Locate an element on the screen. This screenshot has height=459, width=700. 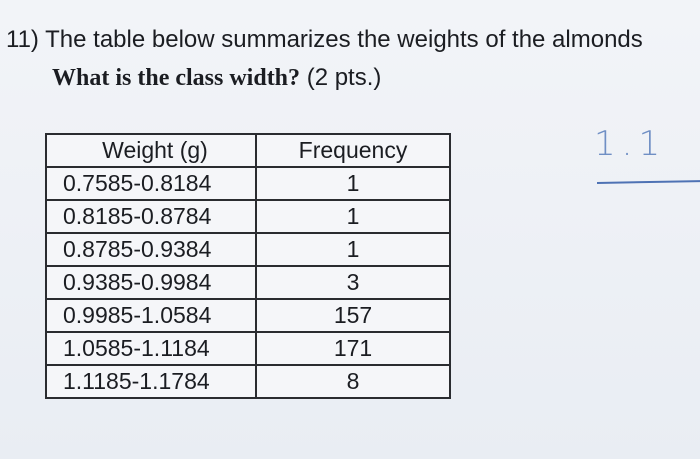
table-row: 0.9385-0.9984 3 is located at coordinates (248, 282).